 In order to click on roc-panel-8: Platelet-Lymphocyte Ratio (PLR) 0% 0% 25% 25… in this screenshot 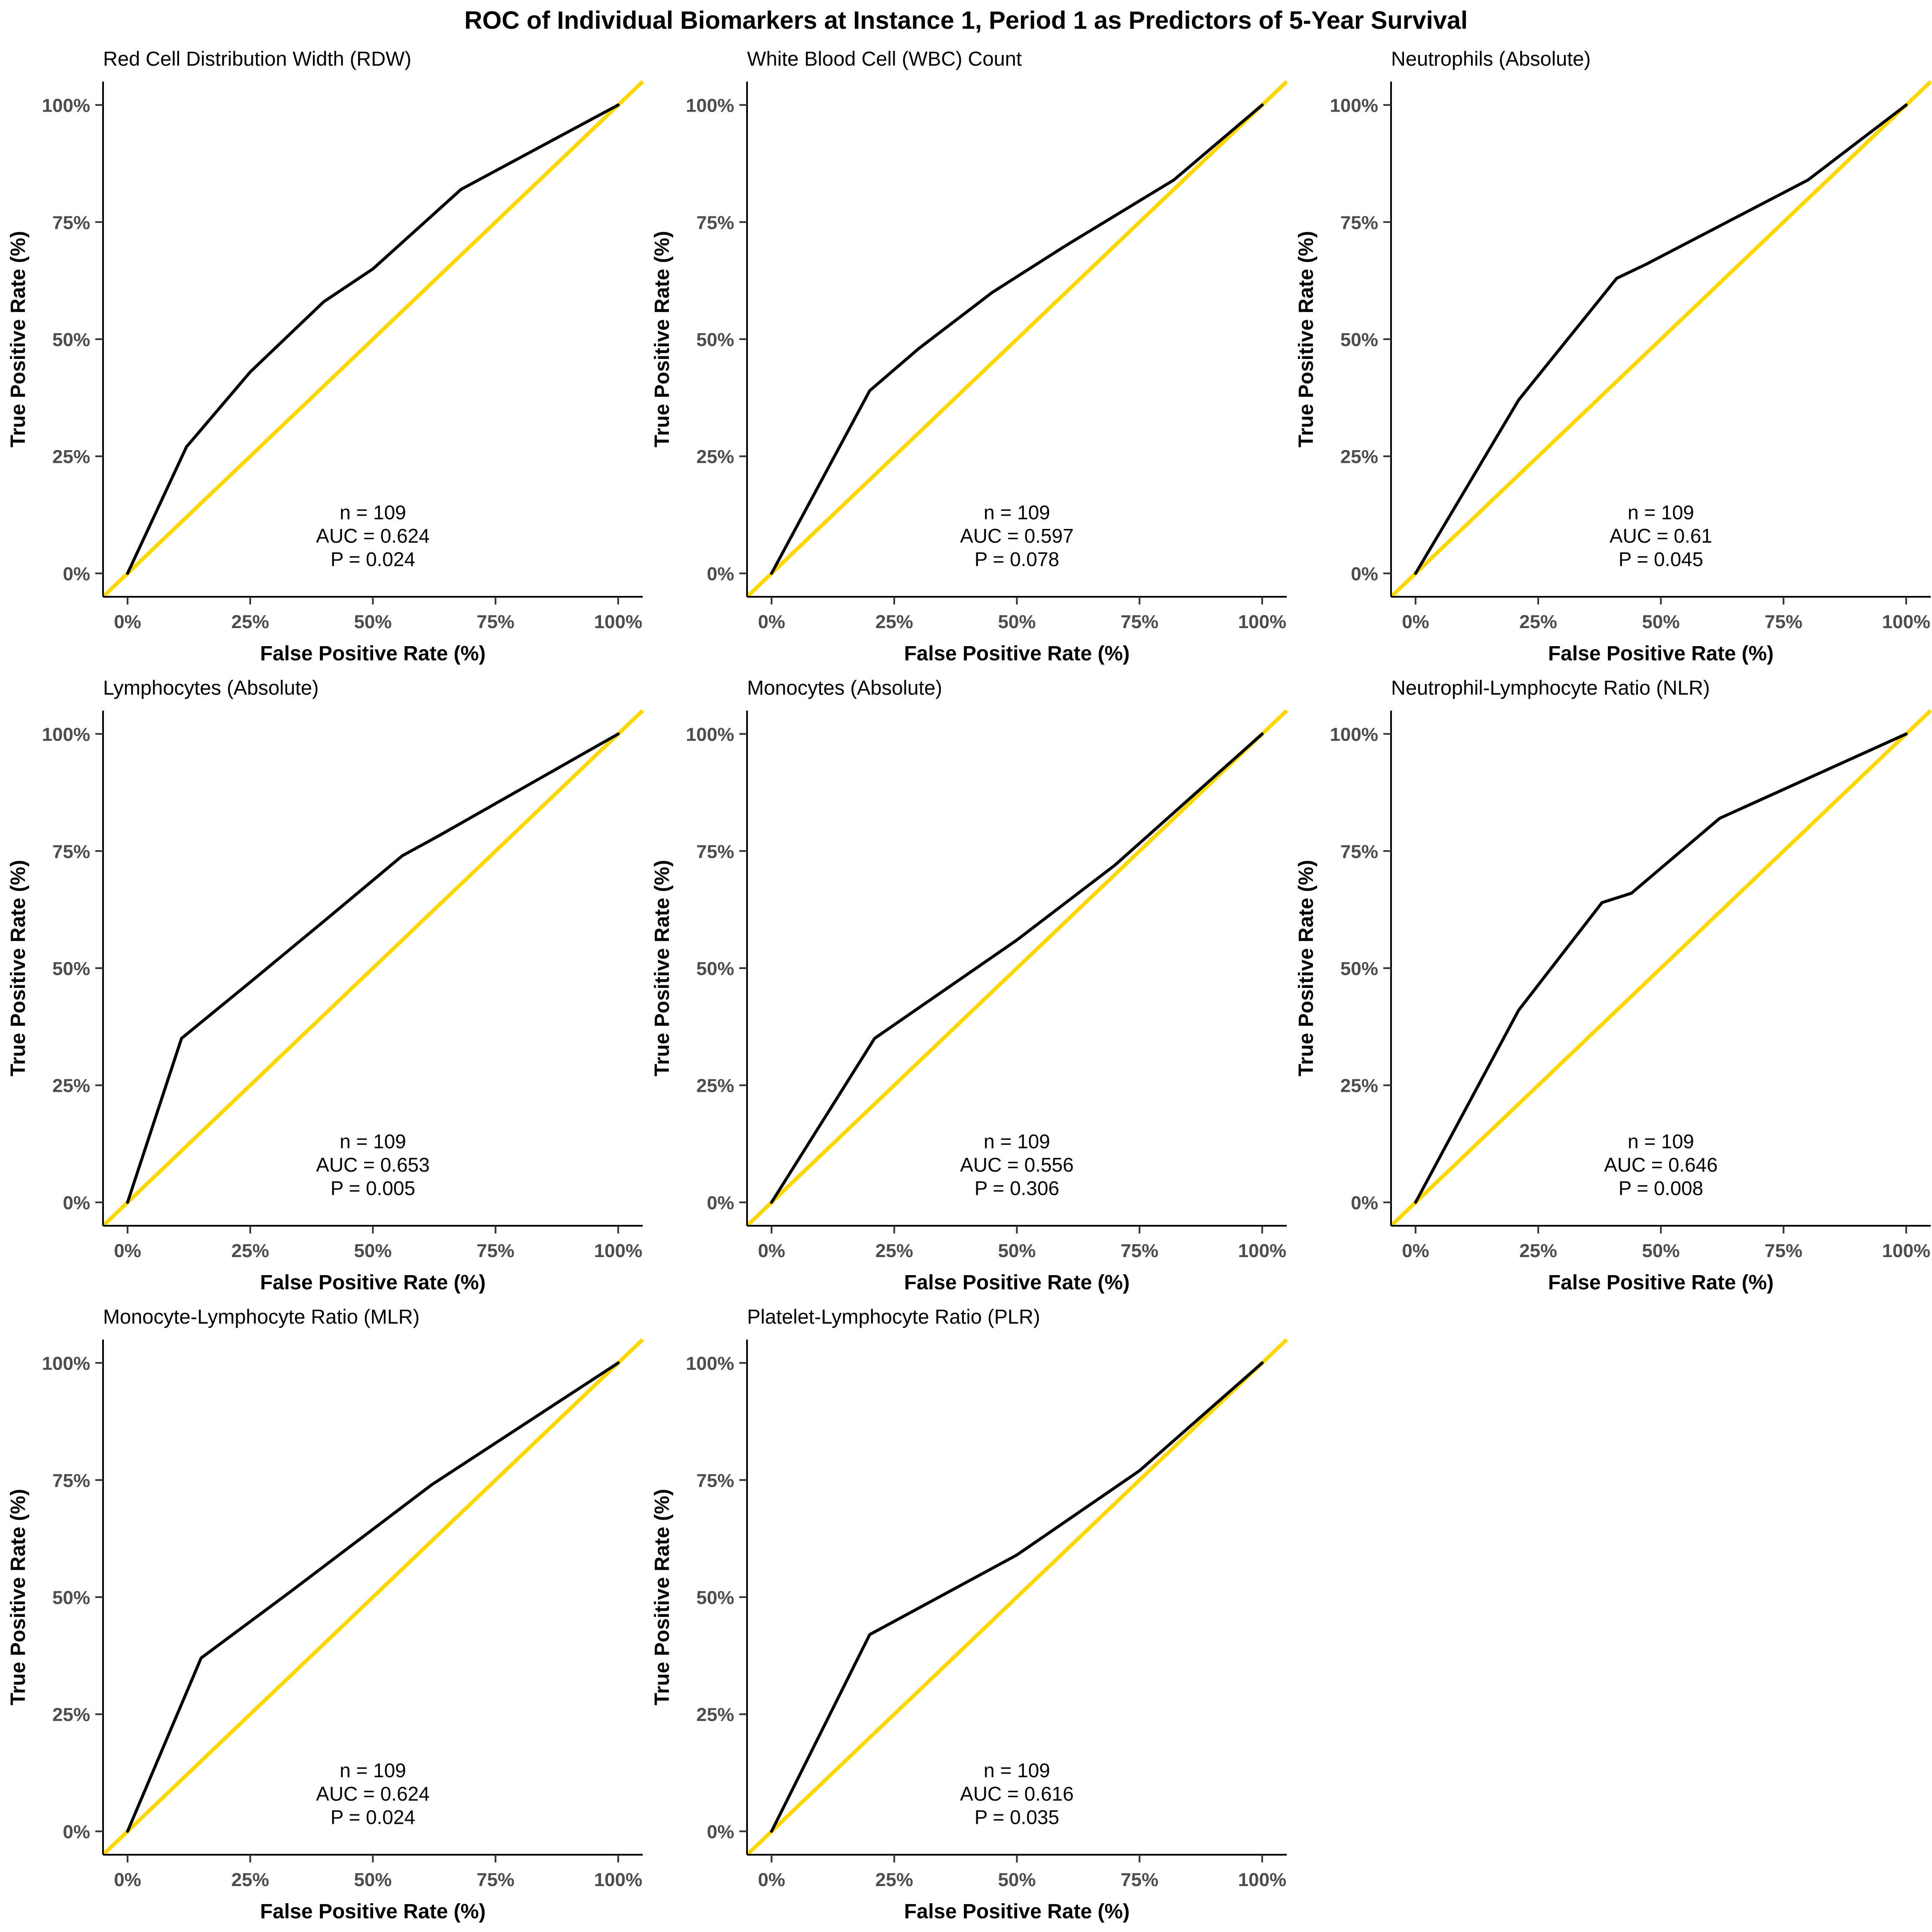, I will do `click(966, 1613)`.